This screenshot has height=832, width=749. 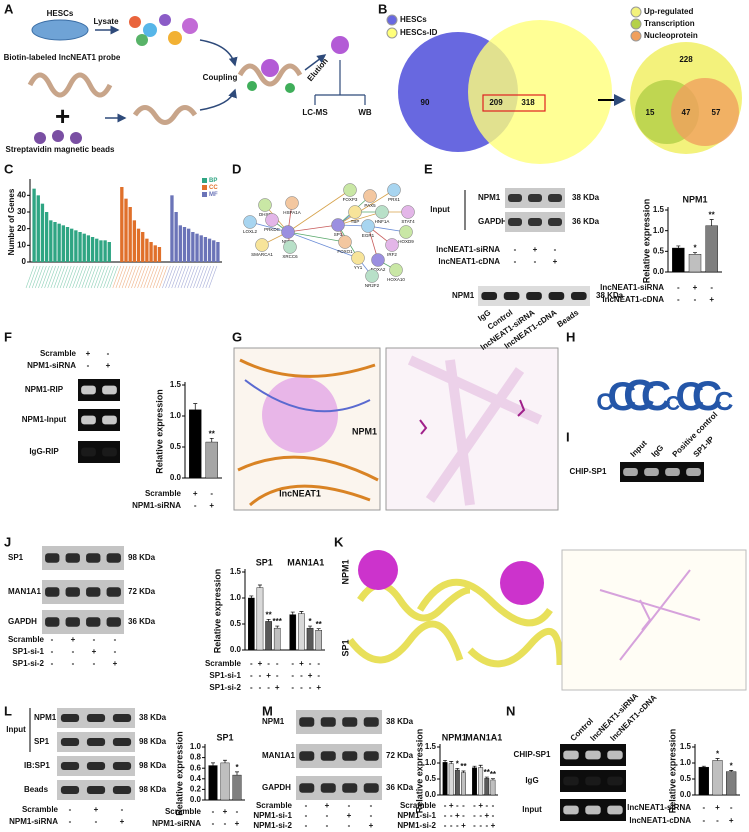 What do you see at coordinates (540, 92) in the screenshot?
I see `venn-circle` at bounding box center [540, 92].